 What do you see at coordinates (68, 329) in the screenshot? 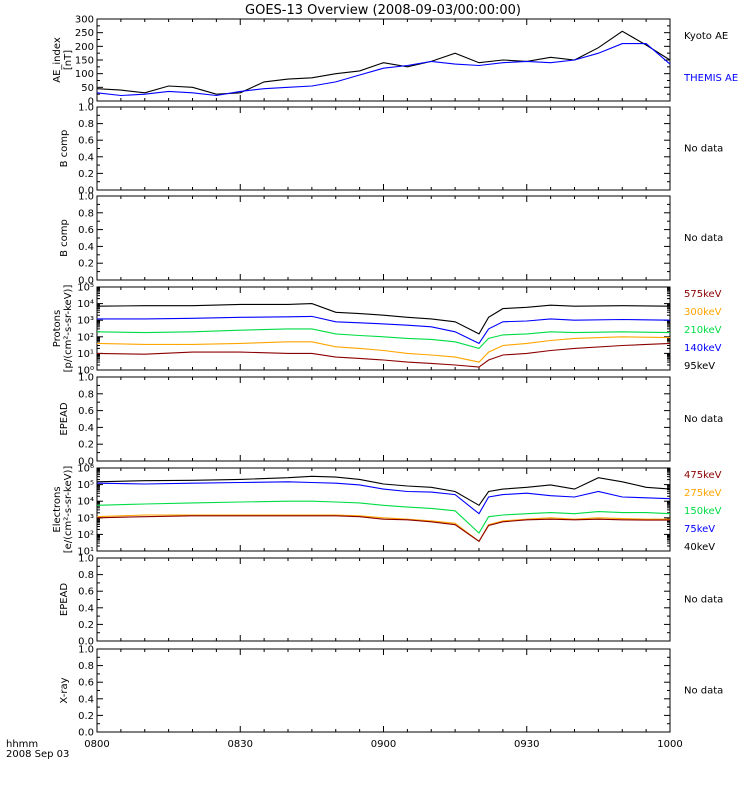
I see `y-axis-label: [p/(cm²-s-sr-keV)]` at bounding box center [68, 329].